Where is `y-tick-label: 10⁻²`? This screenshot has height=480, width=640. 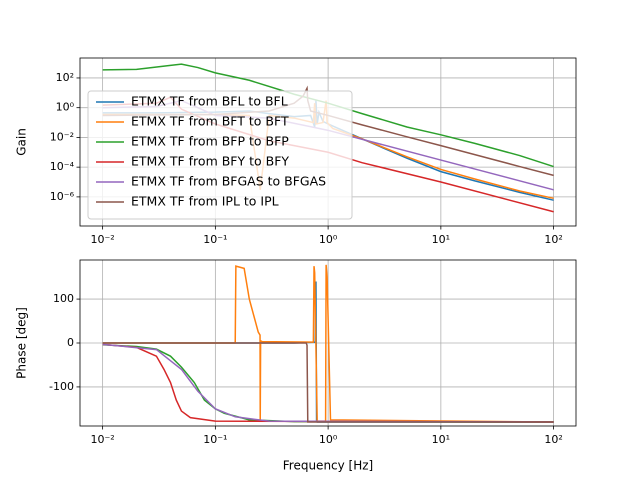 y-tick-label: 10⁻² is located at coordinates (62, 136).